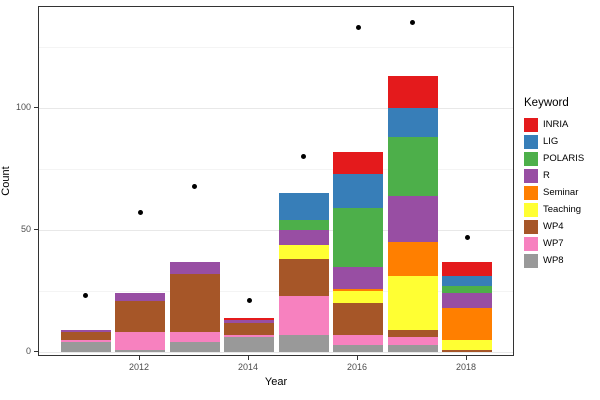 This screenshot has width=600, height=400. I want to click on legend-item-R: R, so click(562, 175).